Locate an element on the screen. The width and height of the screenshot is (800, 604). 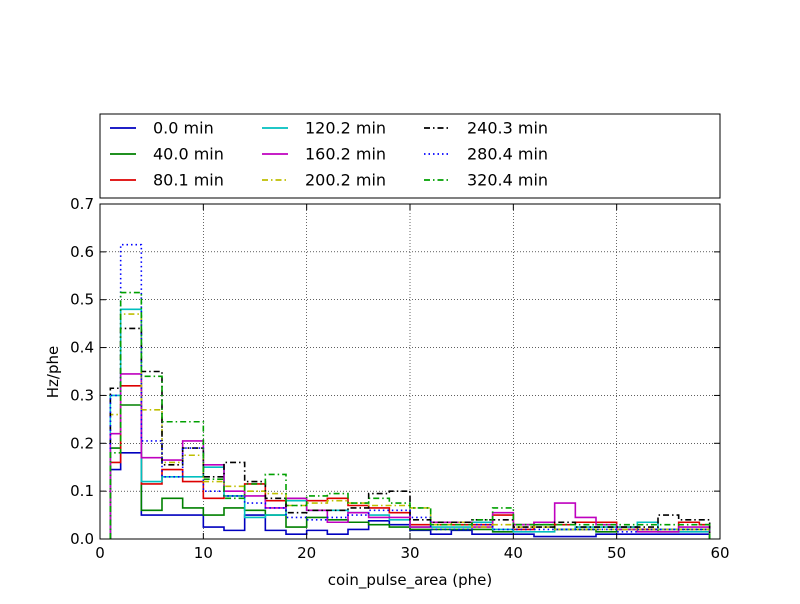
x-tick-label: 20 is located at coordinates (306, 553).